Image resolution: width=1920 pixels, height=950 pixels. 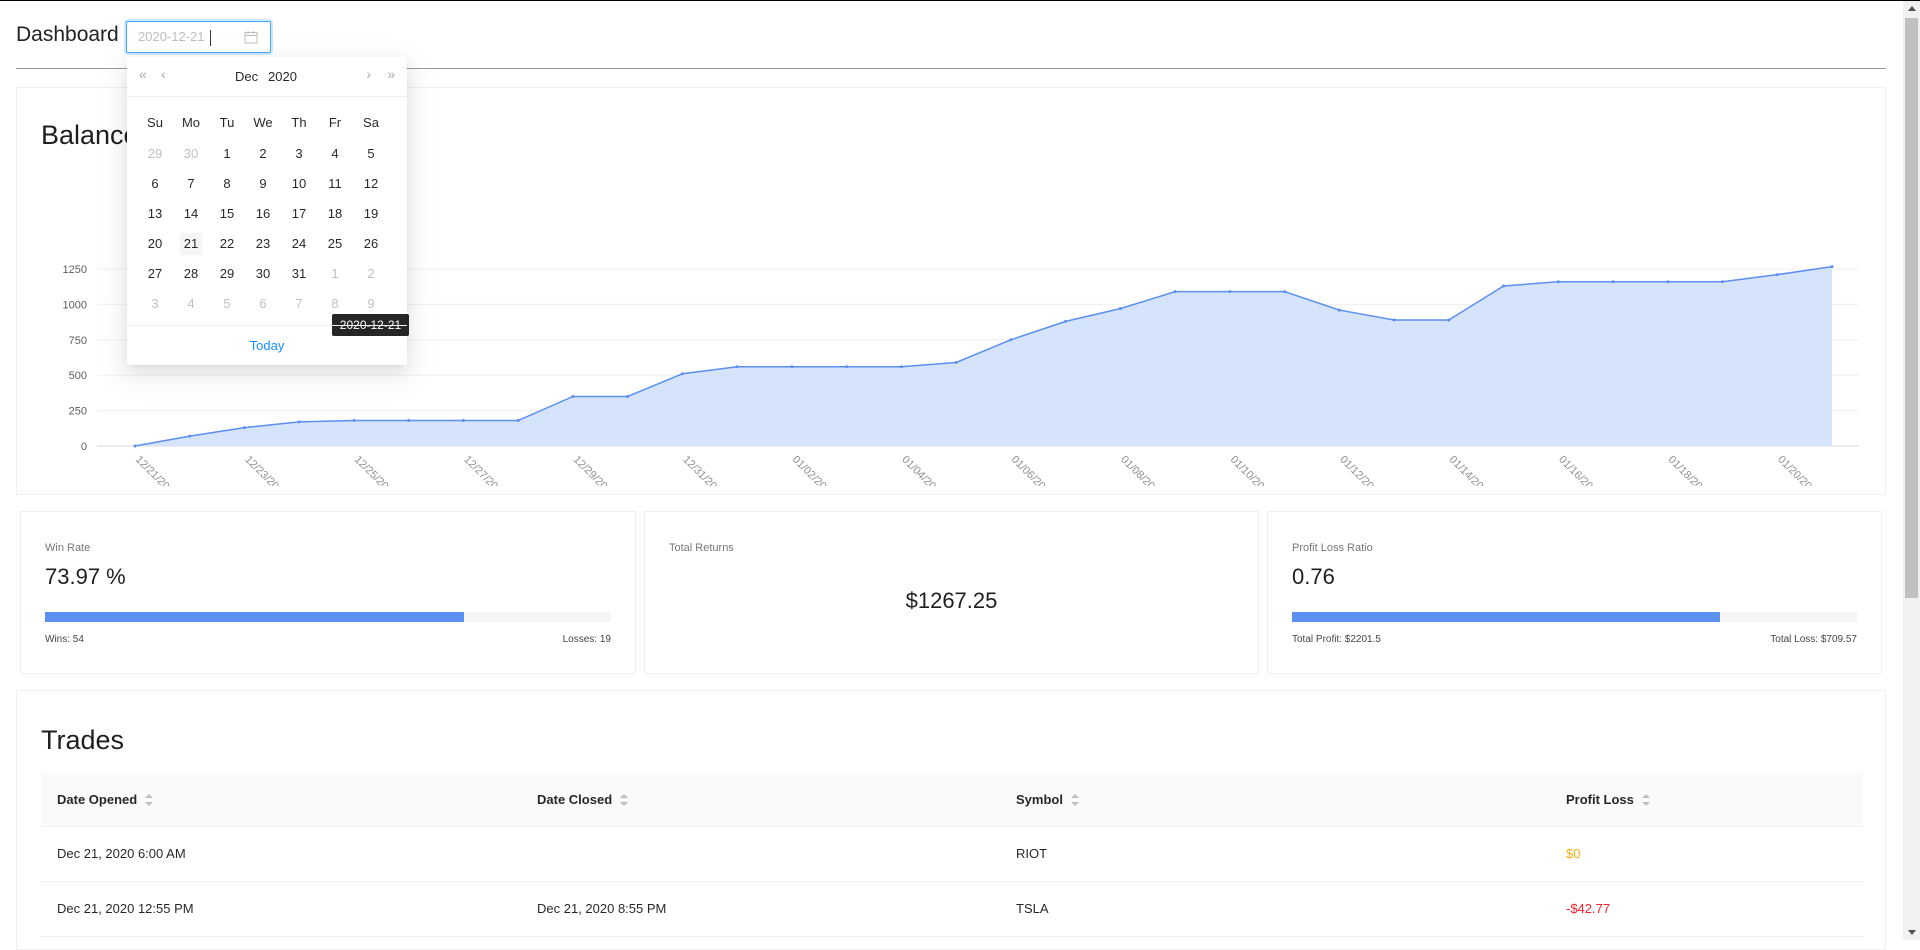 What do you see at coordinates (371, 184) in the screenshot?
I see `day-cell: 12` at bounding box center [371, 184].